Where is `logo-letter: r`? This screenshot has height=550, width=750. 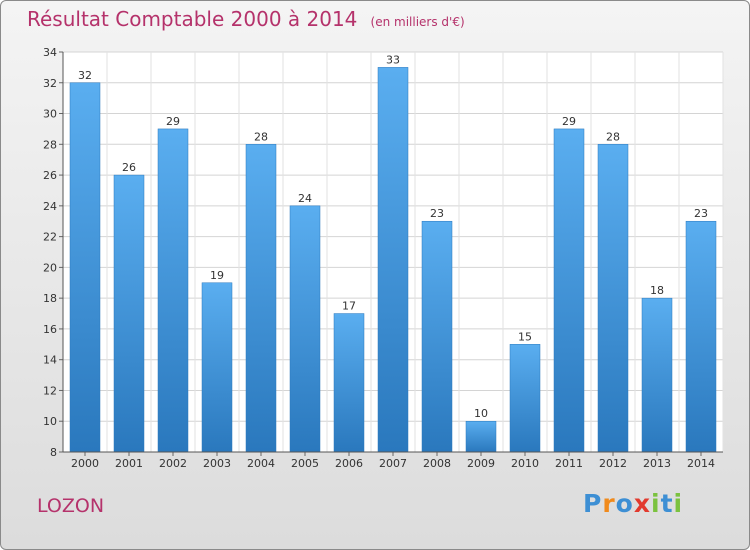
logo-letter: r is located at coordinates (609, 503).